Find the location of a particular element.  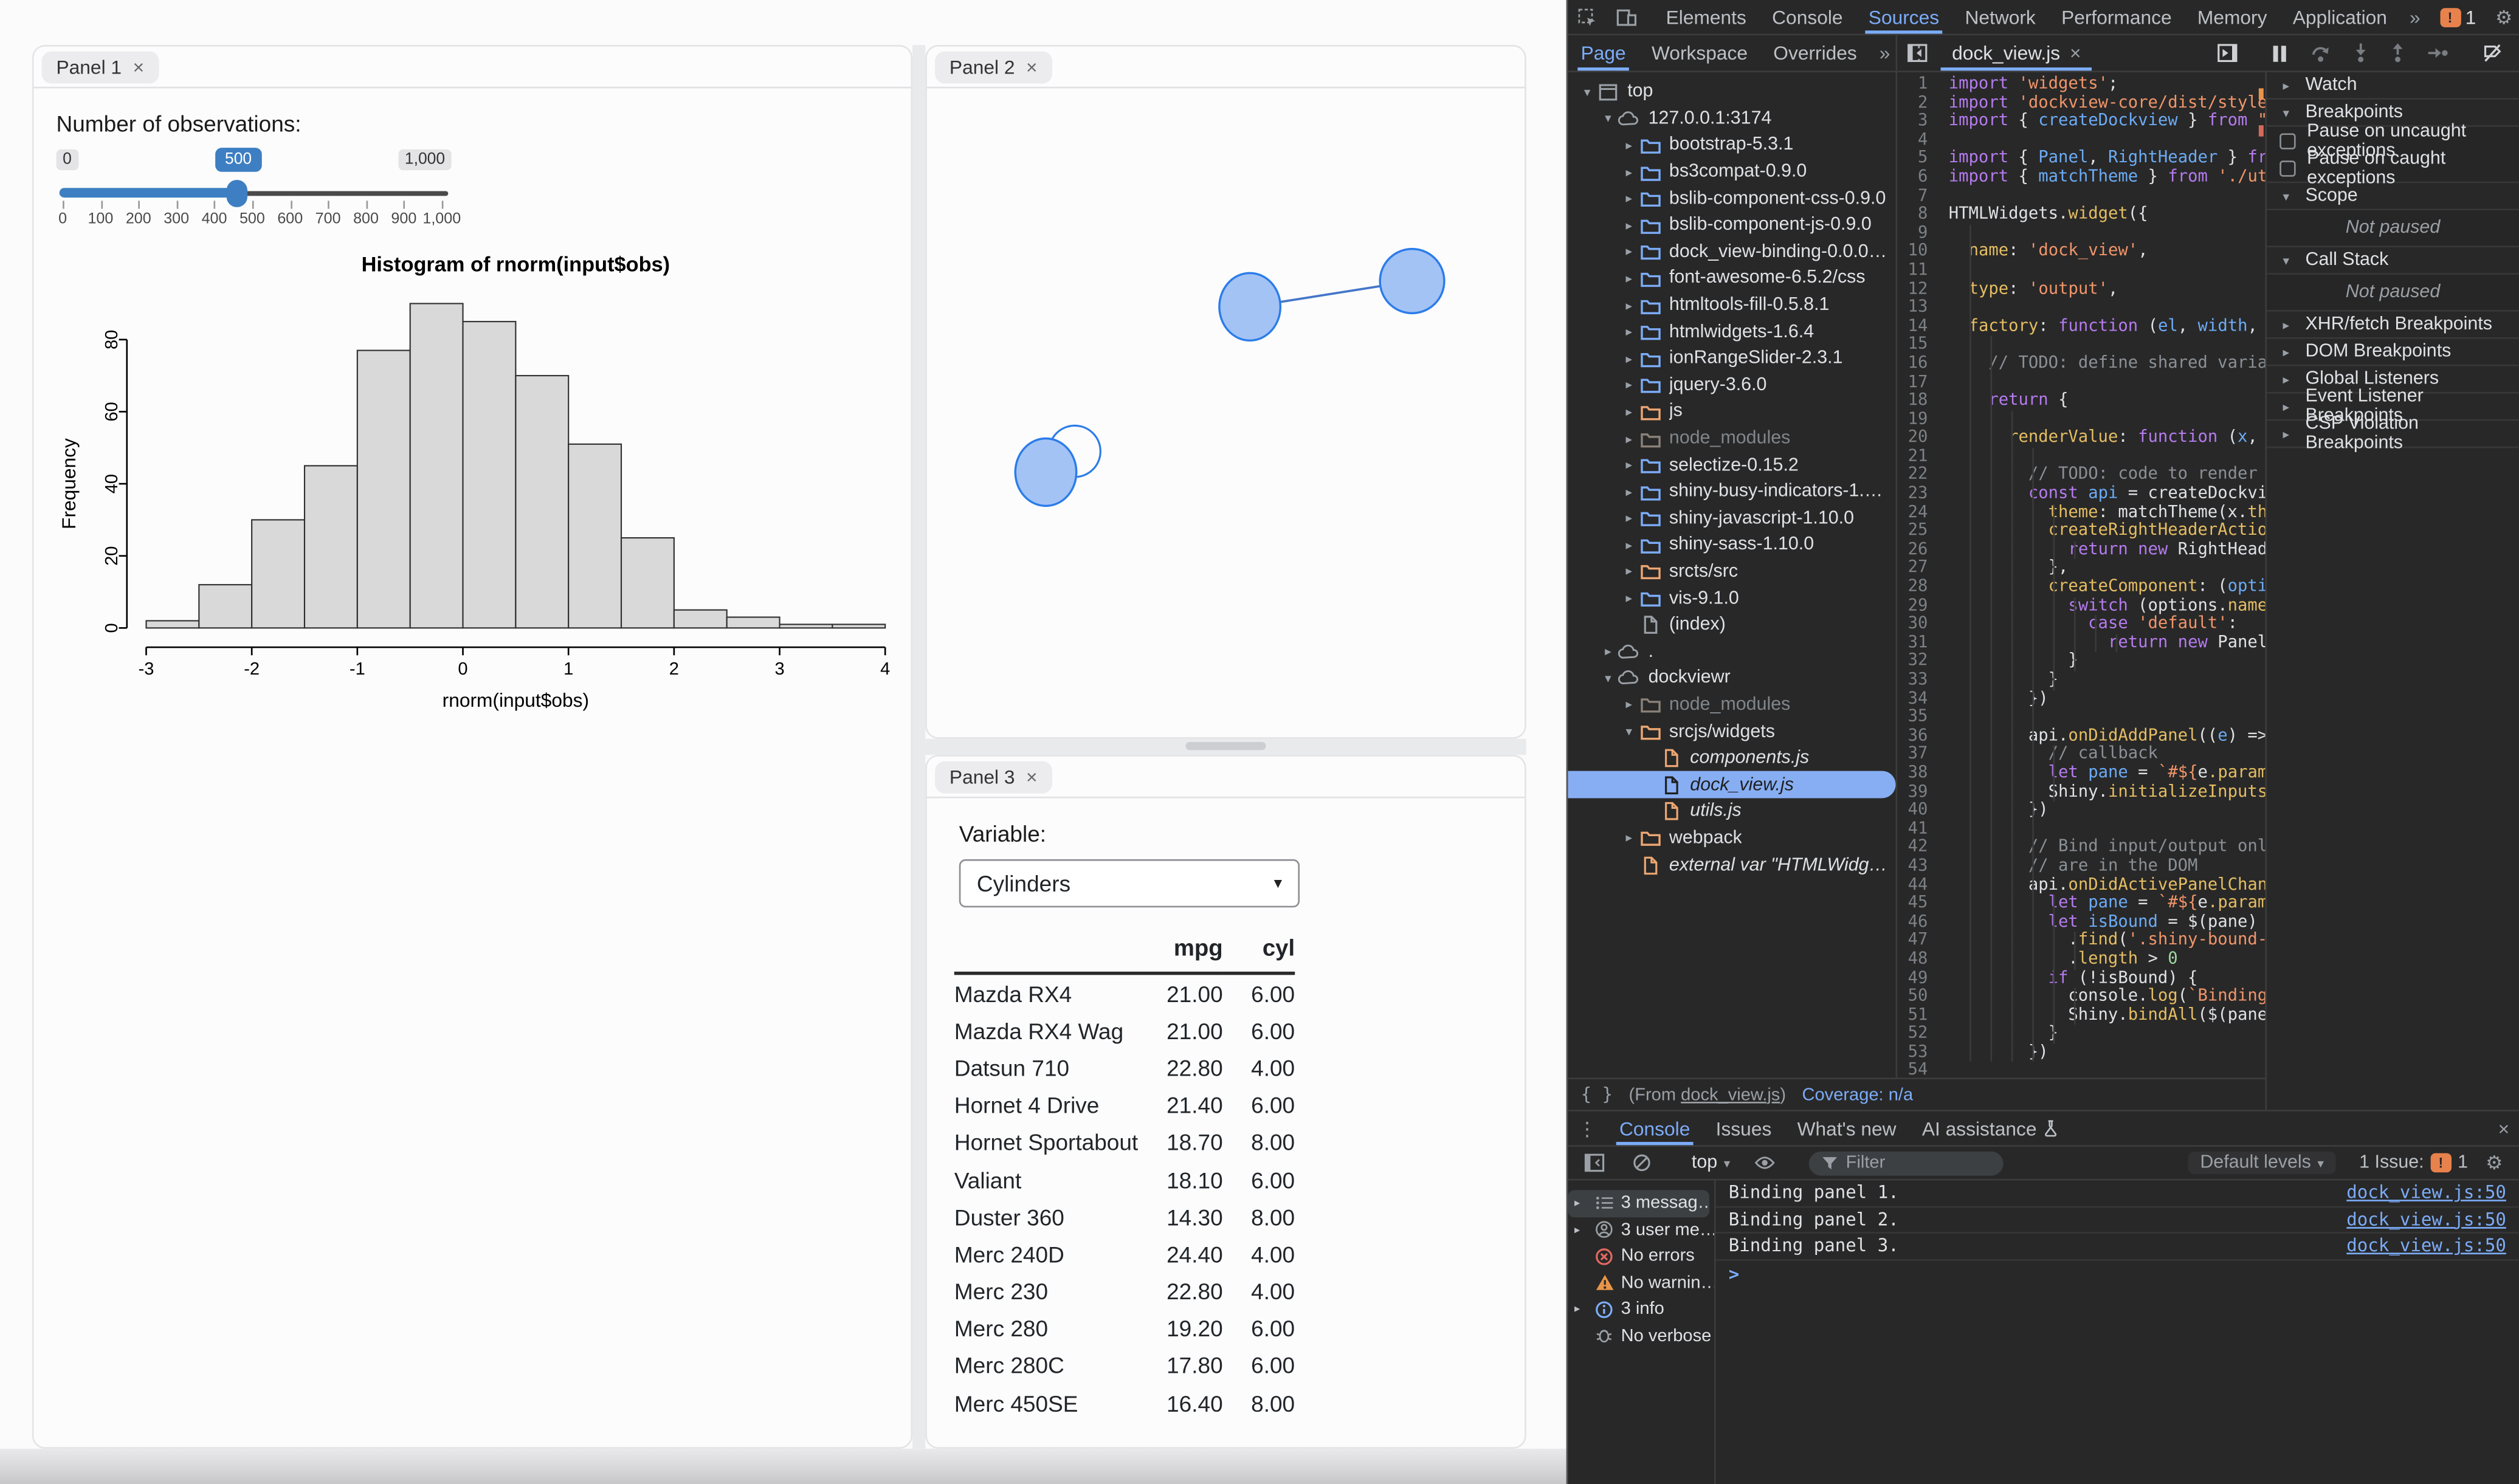

toggle-debugger-sidebar-icon is located at coordinates (2227, 53).